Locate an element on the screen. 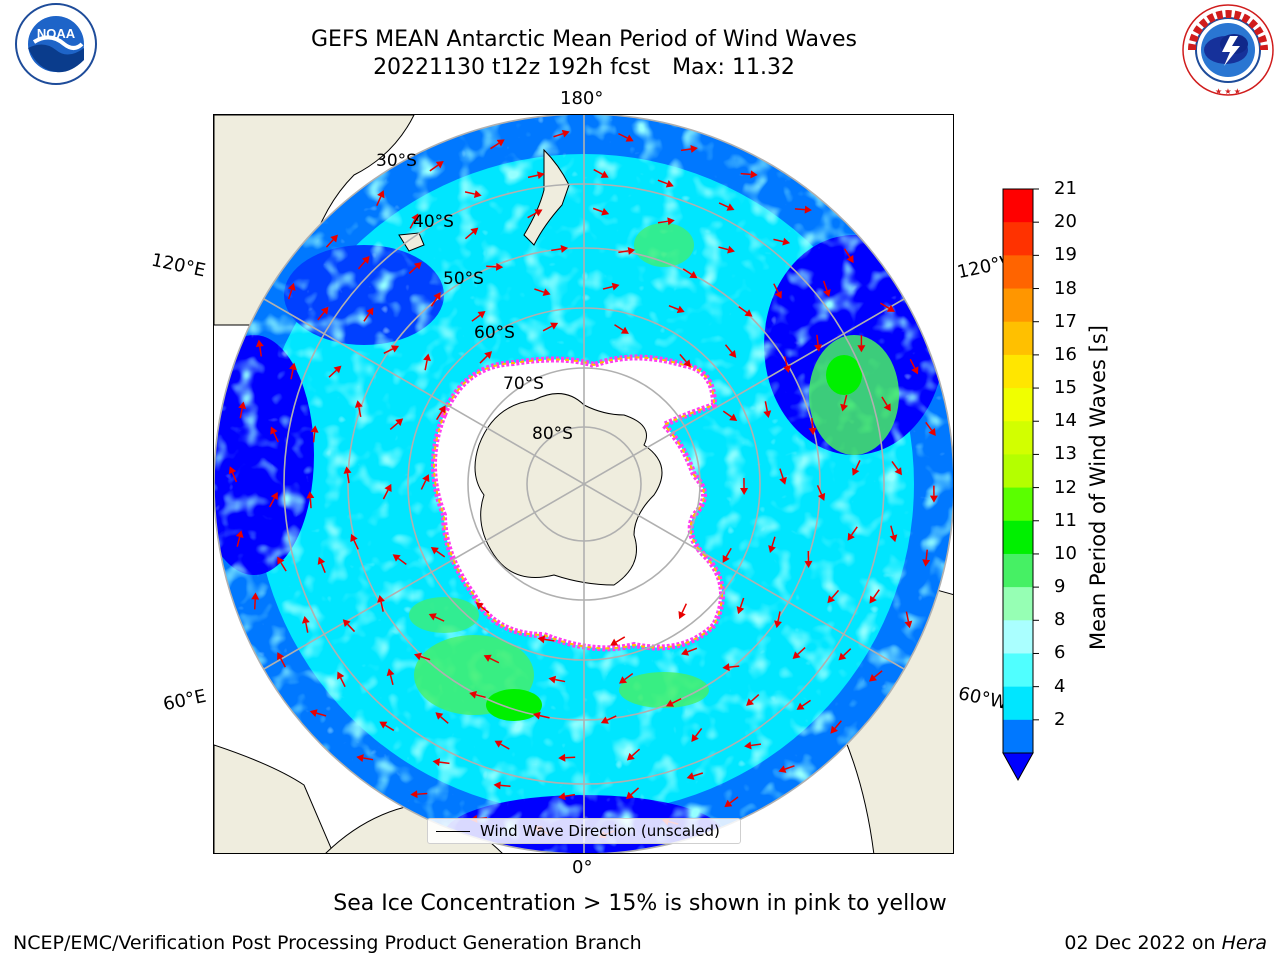 This screenshot has height=960, width=1280. colorbar-tick-label: 14 is located at coordinates (1065, 421).